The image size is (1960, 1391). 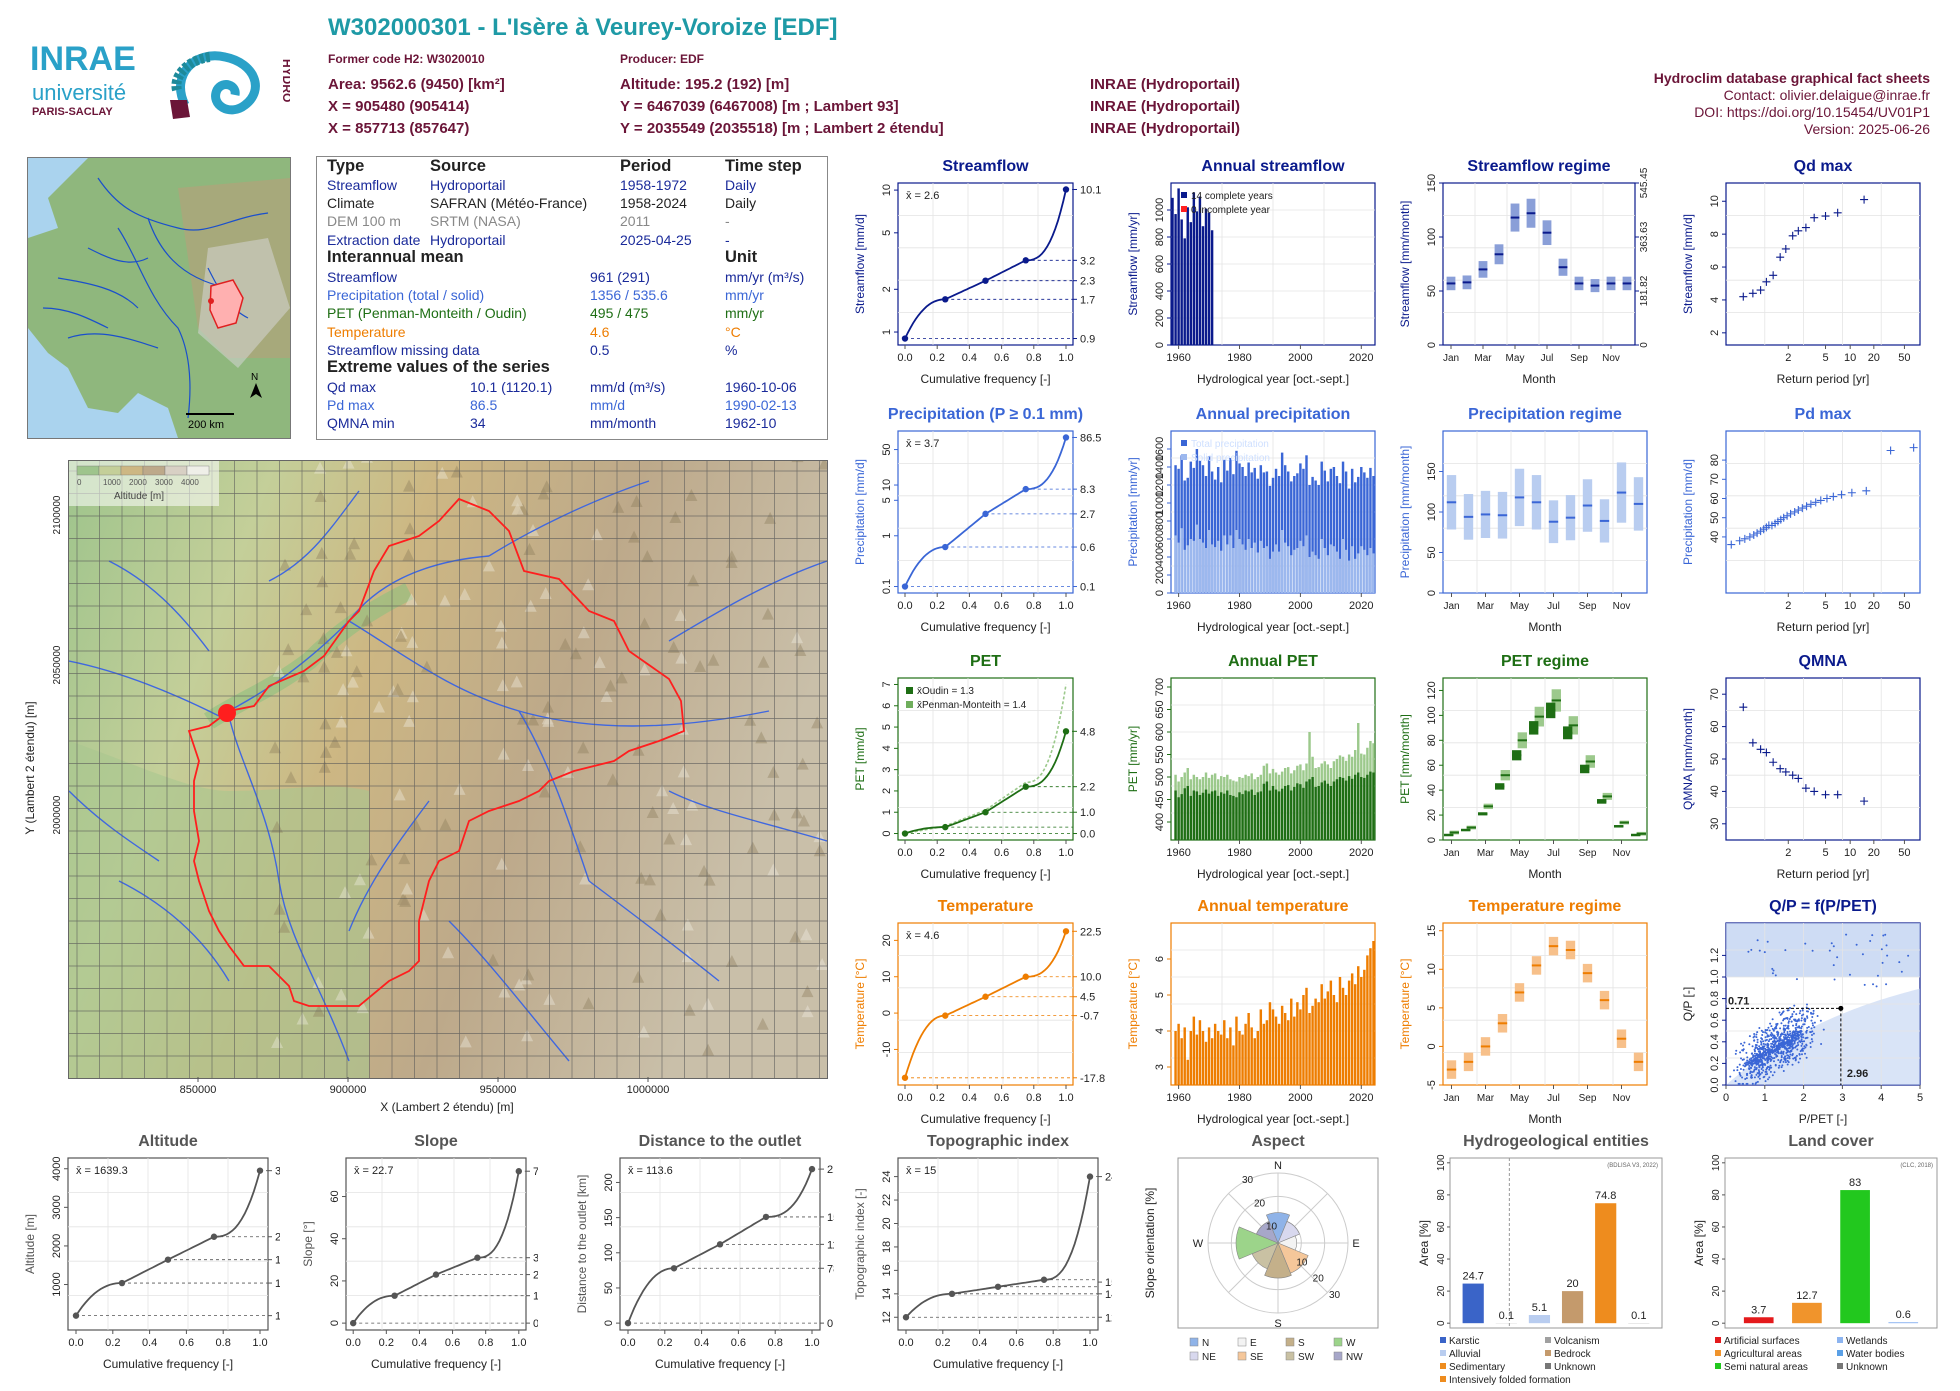 I want to click on y-tick-label: -5, so click(x=1432, y=1085).